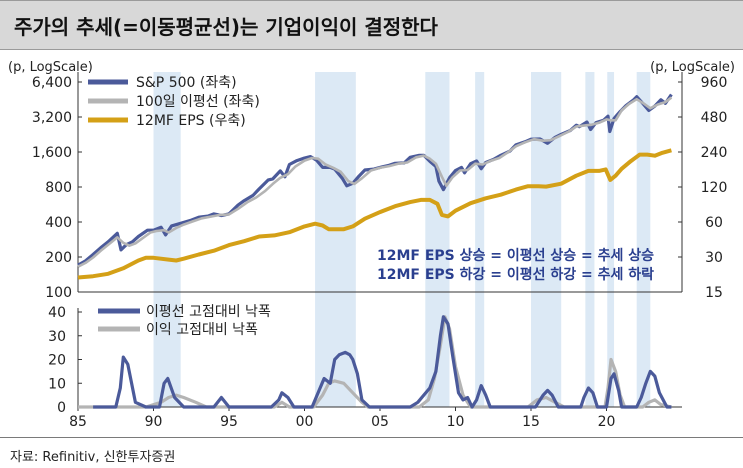 This screenshot has width=743, height=468. Describe the element at coordinates (380, 422) in the screenshot. I see `x-tick-label: 05` at that location.